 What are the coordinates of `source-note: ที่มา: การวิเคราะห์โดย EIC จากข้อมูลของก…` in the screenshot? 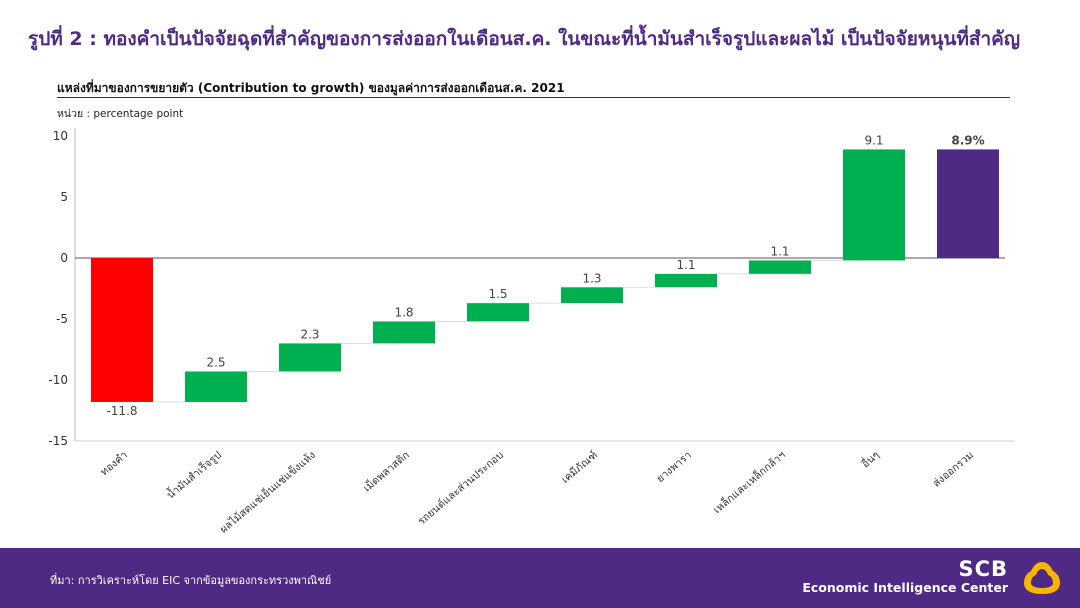 It's located at (191, 580).